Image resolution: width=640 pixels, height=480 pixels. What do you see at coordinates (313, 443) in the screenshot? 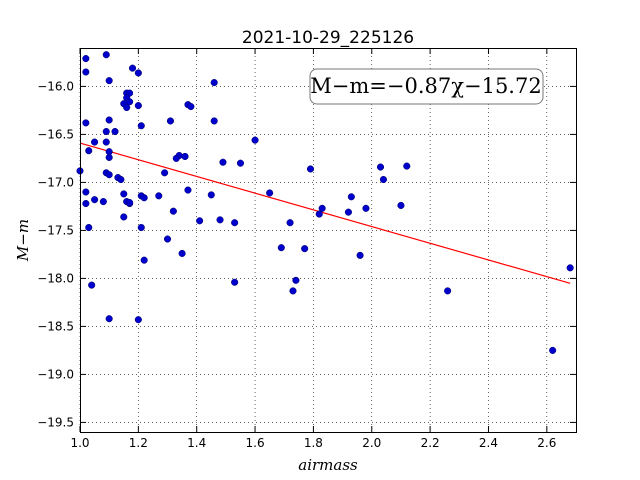
I see `x-tick-label: 1.8` at bounding box center [313, 443].